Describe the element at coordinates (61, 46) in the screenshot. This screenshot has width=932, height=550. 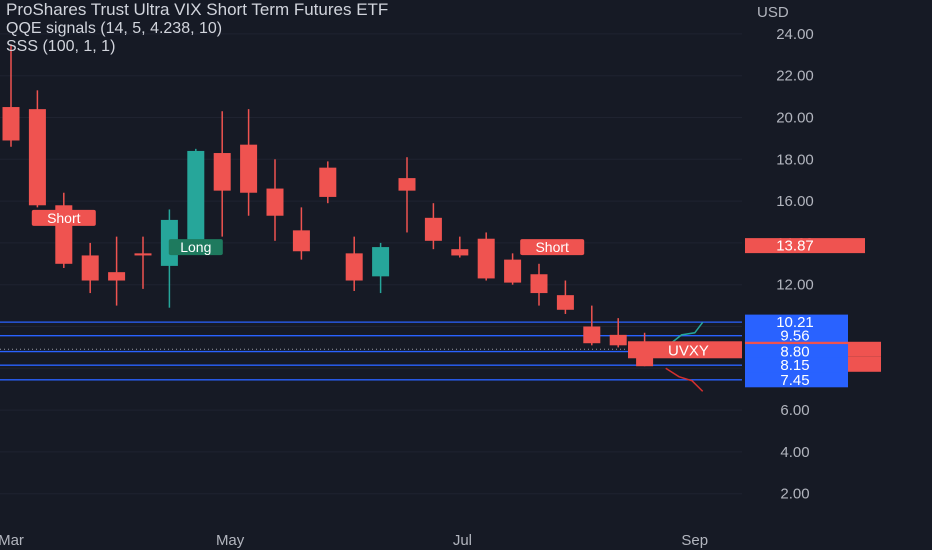
I see `sss-indicator-label: SSS (100, 1, 1)` at that location.